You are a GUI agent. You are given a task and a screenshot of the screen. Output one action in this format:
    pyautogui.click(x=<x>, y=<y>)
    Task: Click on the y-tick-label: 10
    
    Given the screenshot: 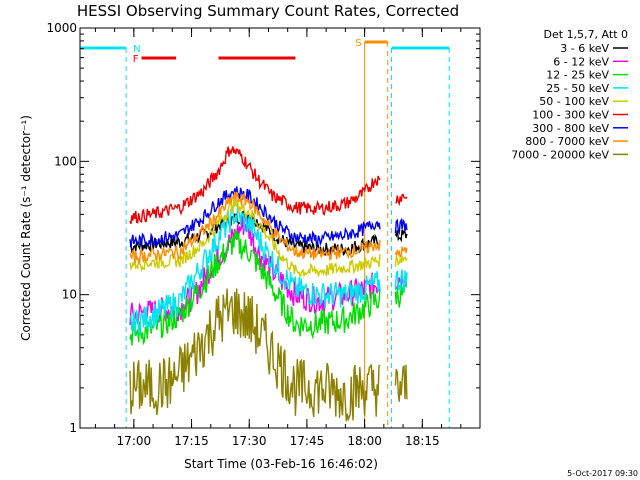 What is the action you would take?
    pyautogui.click(x=69, y=295)
    